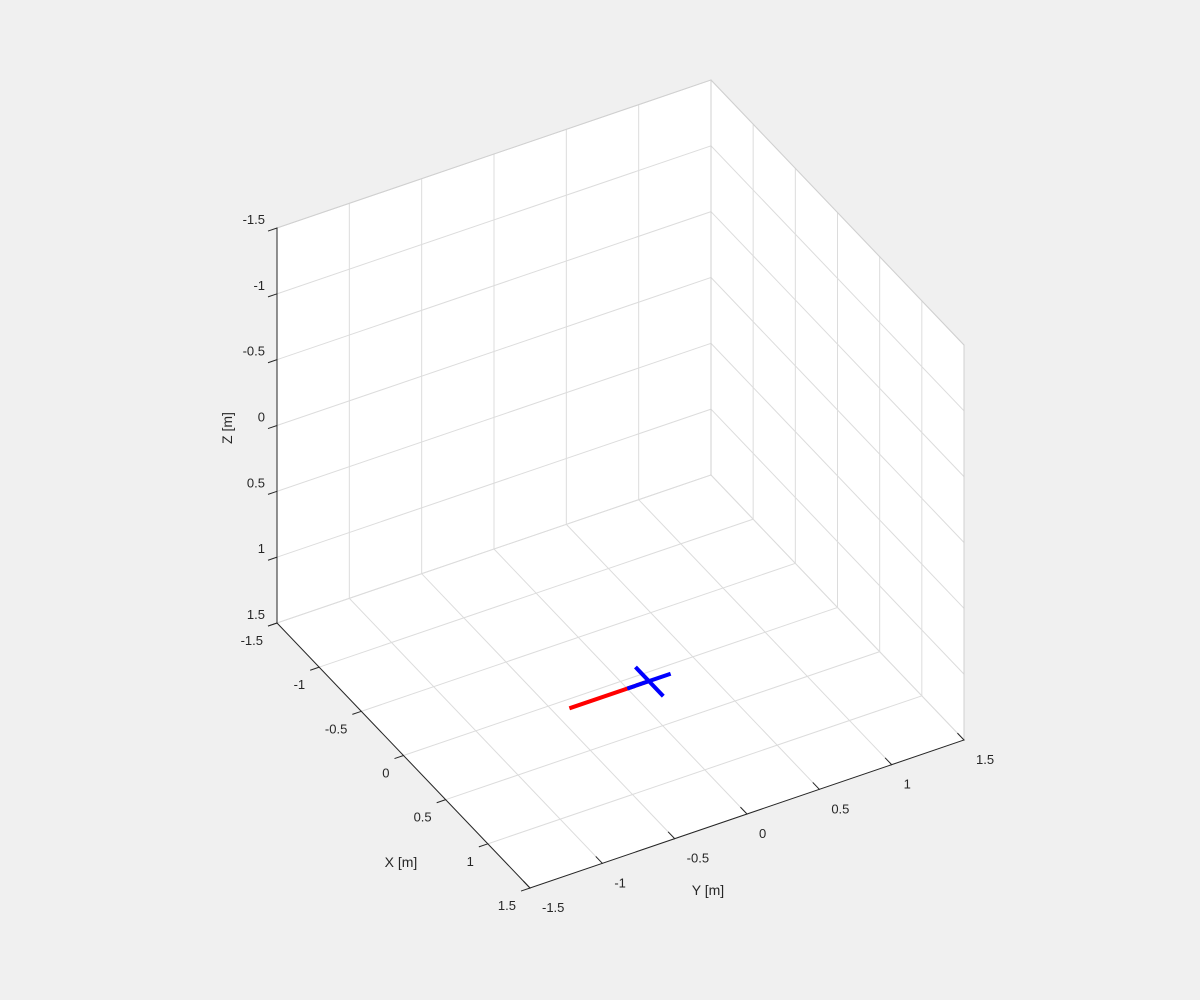 The image size is (1200, 1000). What do you see at coordinates (985, 759) in the screenshot?
I see `y-tick-label: 1.5` at bounding box center [985, 759].